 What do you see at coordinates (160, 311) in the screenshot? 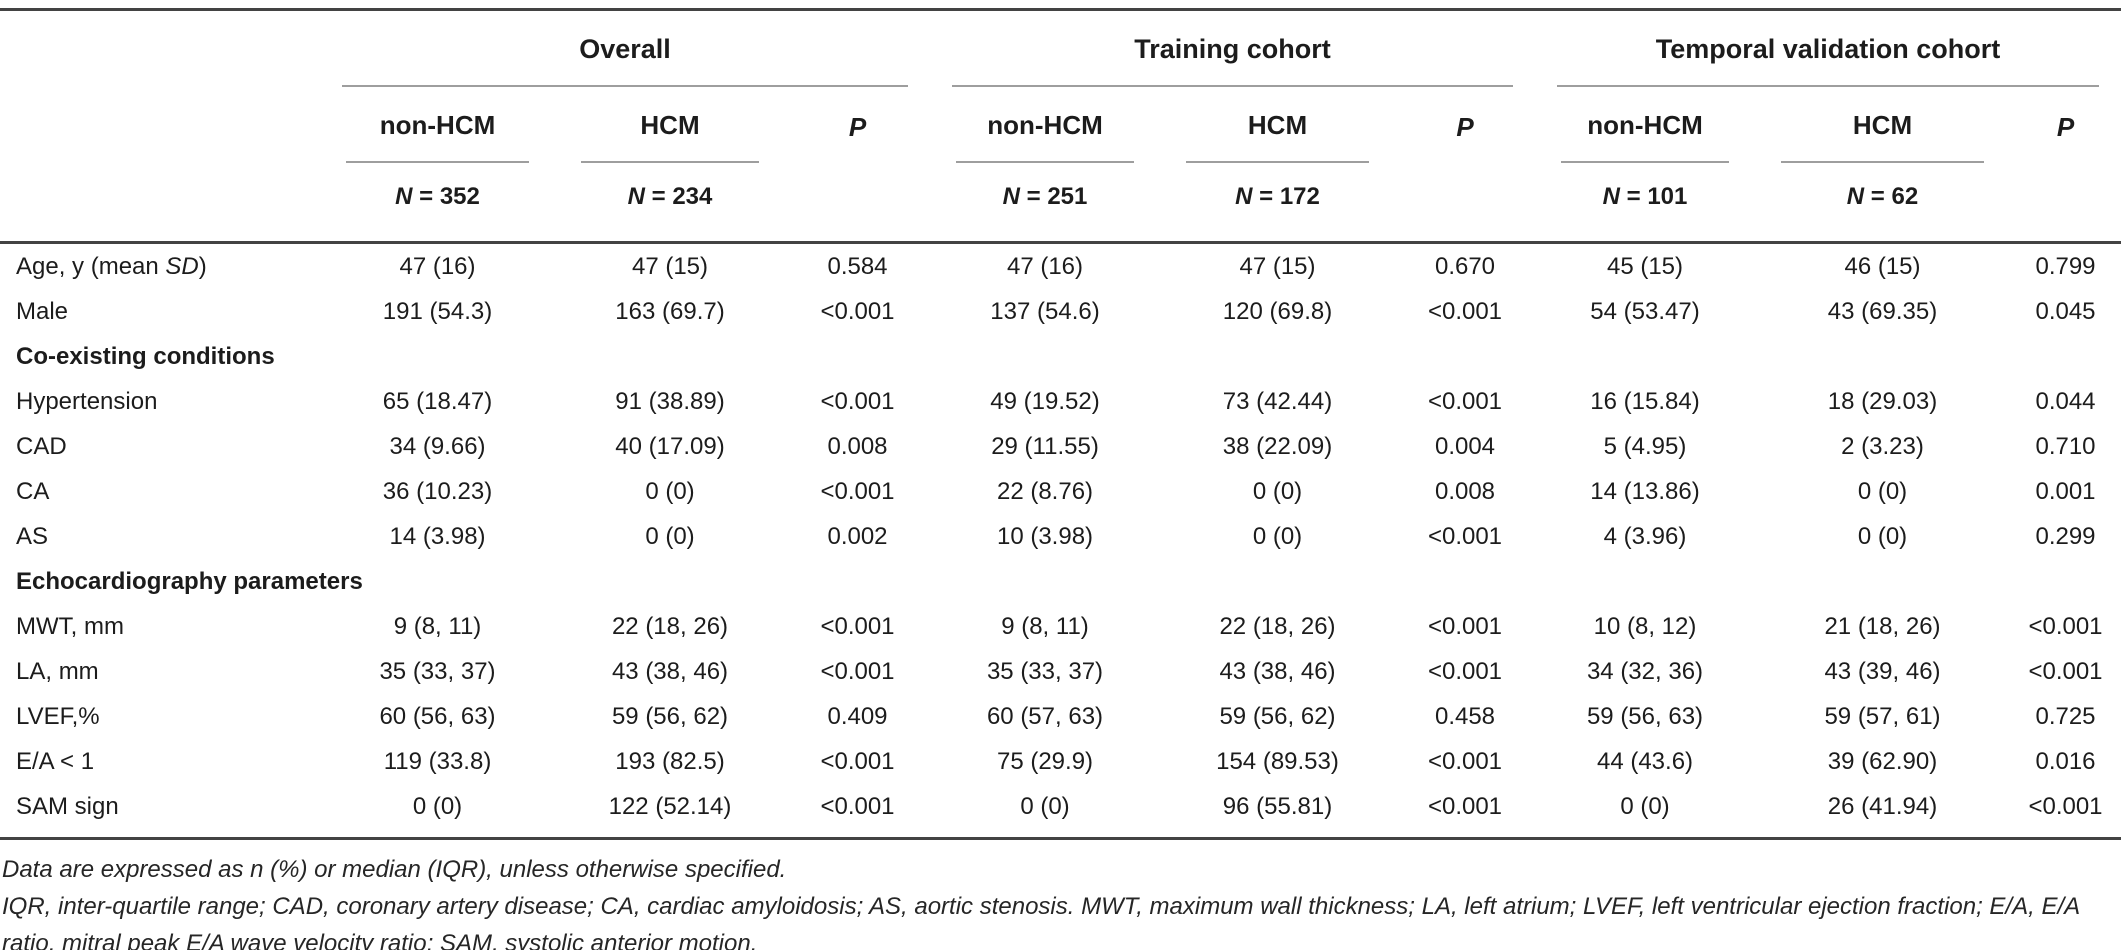
I see `row-label: Male` at bounding box center [160, 311].